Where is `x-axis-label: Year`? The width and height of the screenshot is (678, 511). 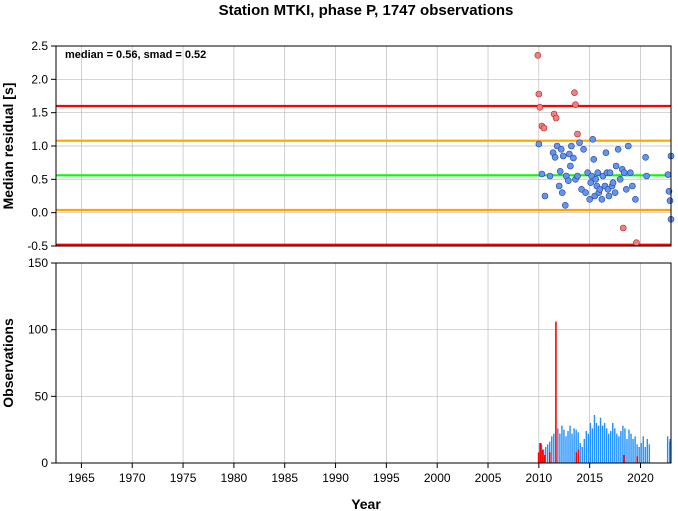 x-axis-label: Year is located at coordinates (366, 503).